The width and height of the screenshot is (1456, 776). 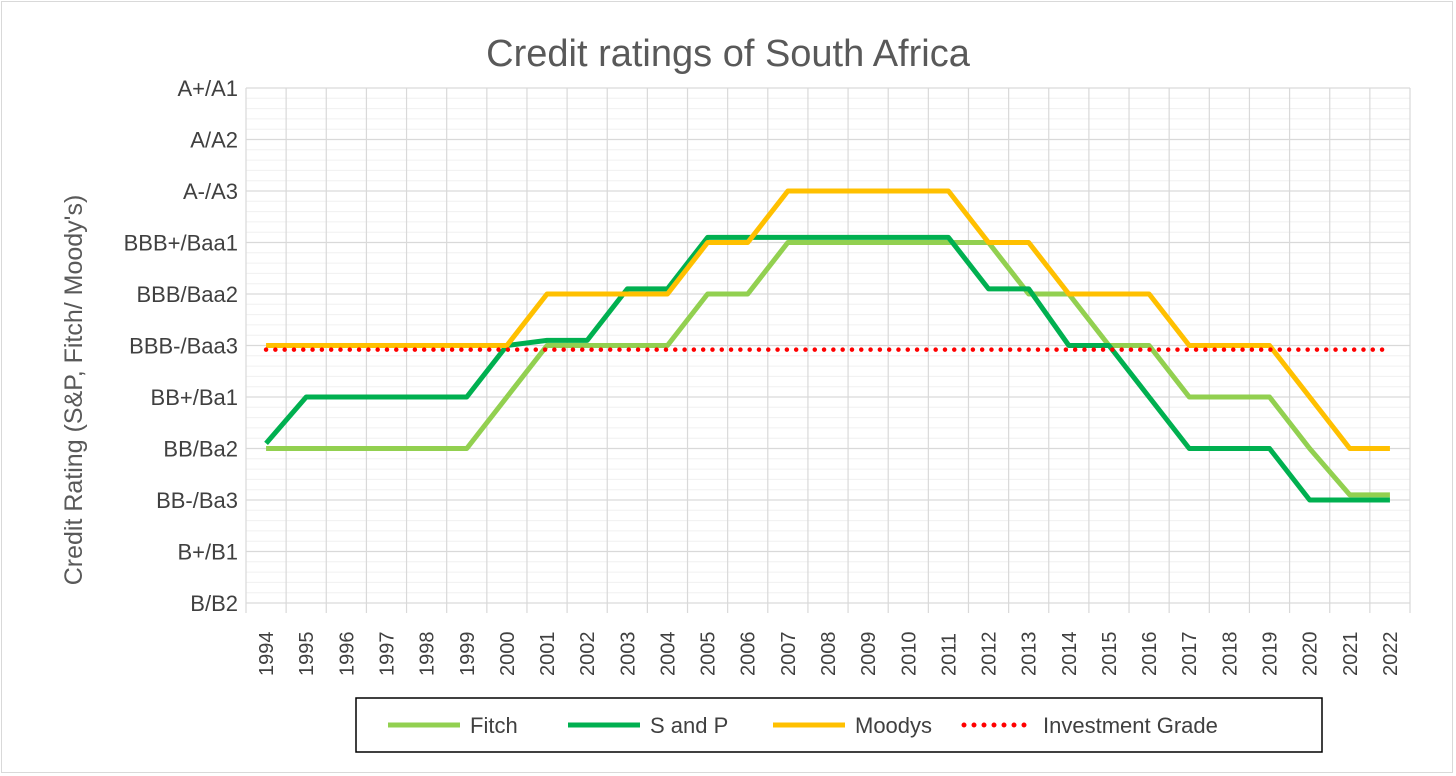 I want to click on x-tick-label: 2008, so click(x=829, y=654).